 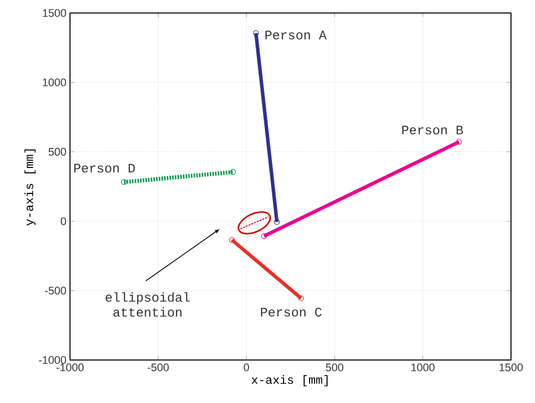 What do you see at coordinates (54, 82) in the screenshot?
I see `y-tick-label: 1000` at bounding box center [54, 82].